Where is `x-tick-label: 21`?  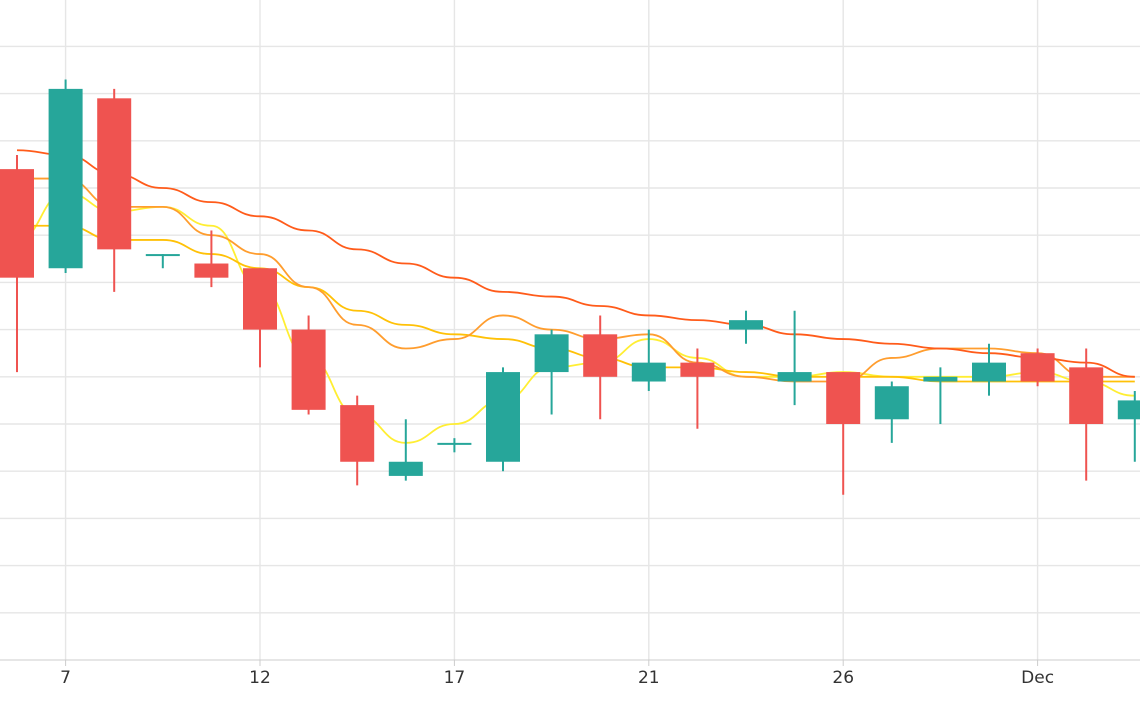
x-tick-label: 21 is located at coordinates (649, 678).